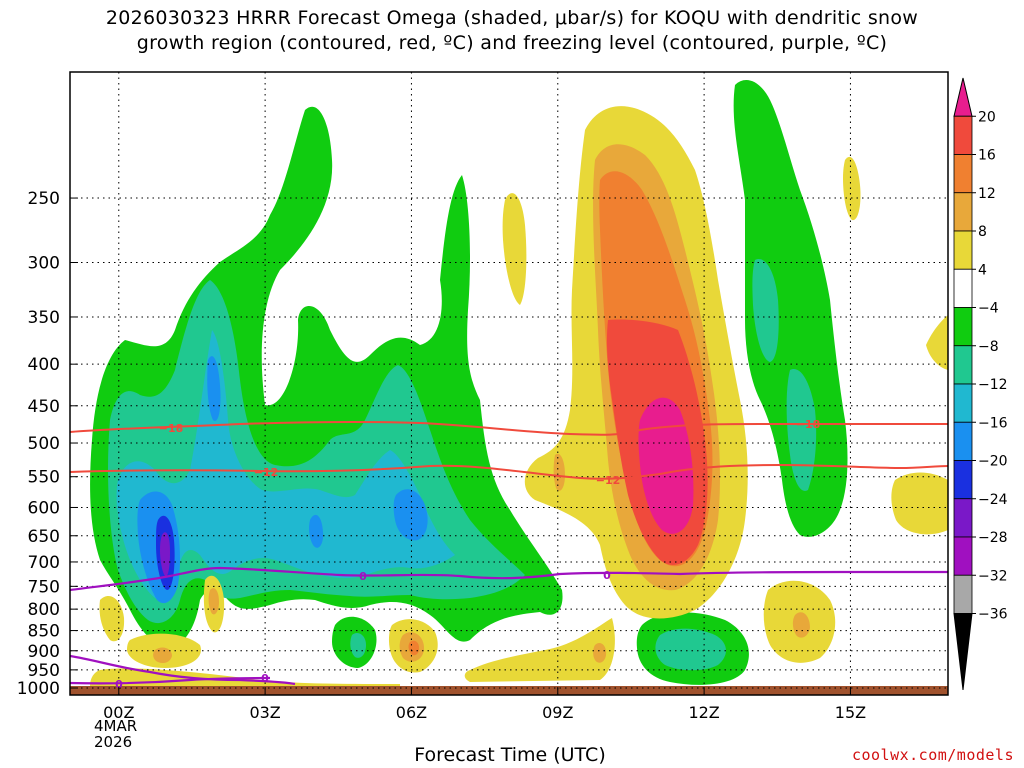 Image resolution: width=1024 pixels, height=768 pixels. I want to click on colorbar-label: 16, so click(987, 156).